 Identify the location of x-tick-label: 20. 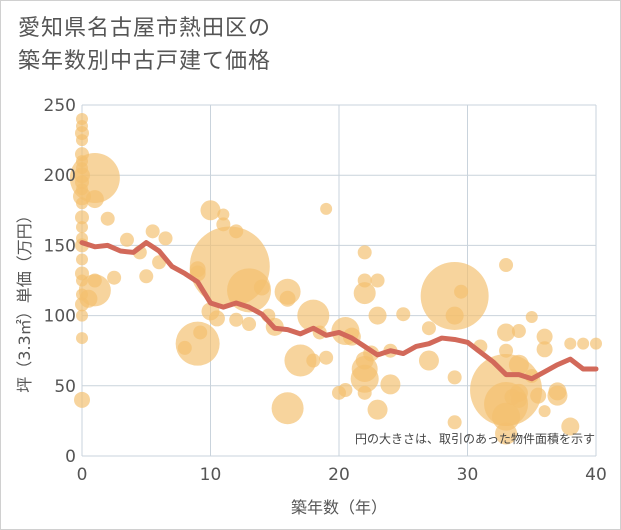
(339, 475).